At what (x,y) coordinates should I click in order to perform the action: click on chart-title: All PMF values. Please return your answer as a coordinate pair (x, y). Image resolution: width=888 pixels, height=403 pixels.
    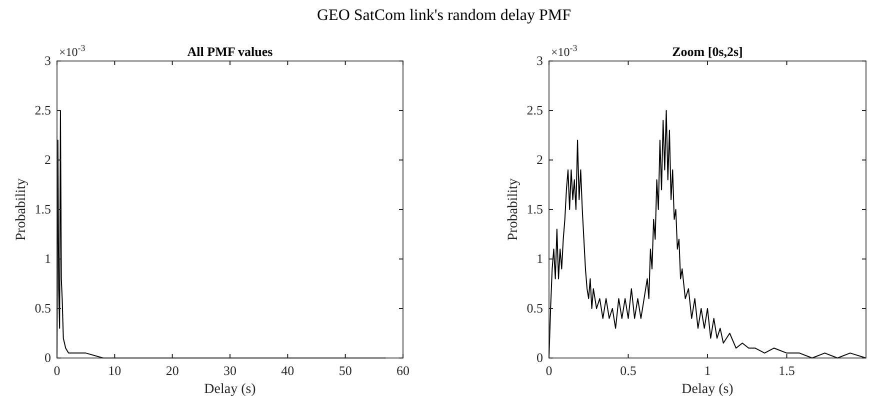
    Looking at the image, I should click on (230, 51).